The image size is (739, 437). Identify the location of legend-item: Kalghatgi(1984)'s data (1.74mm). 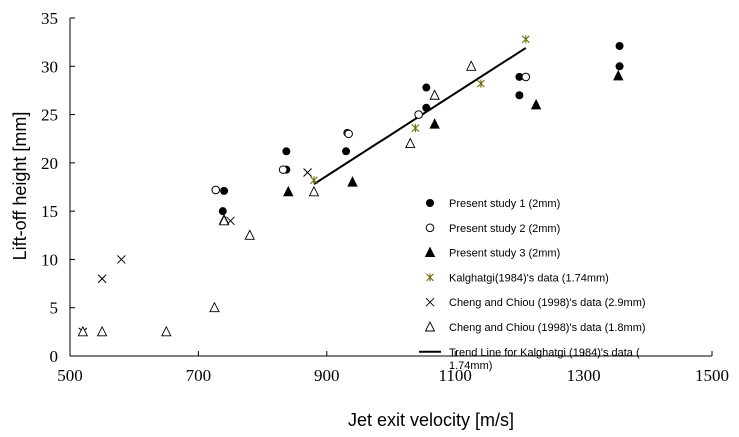
(517, 278).